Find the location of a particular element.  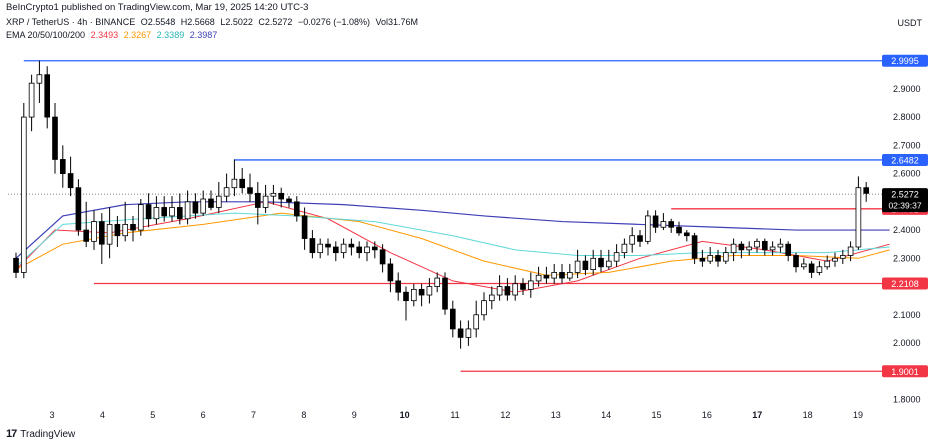

x-tick-label: 7 is located at coordinates (253, 415).